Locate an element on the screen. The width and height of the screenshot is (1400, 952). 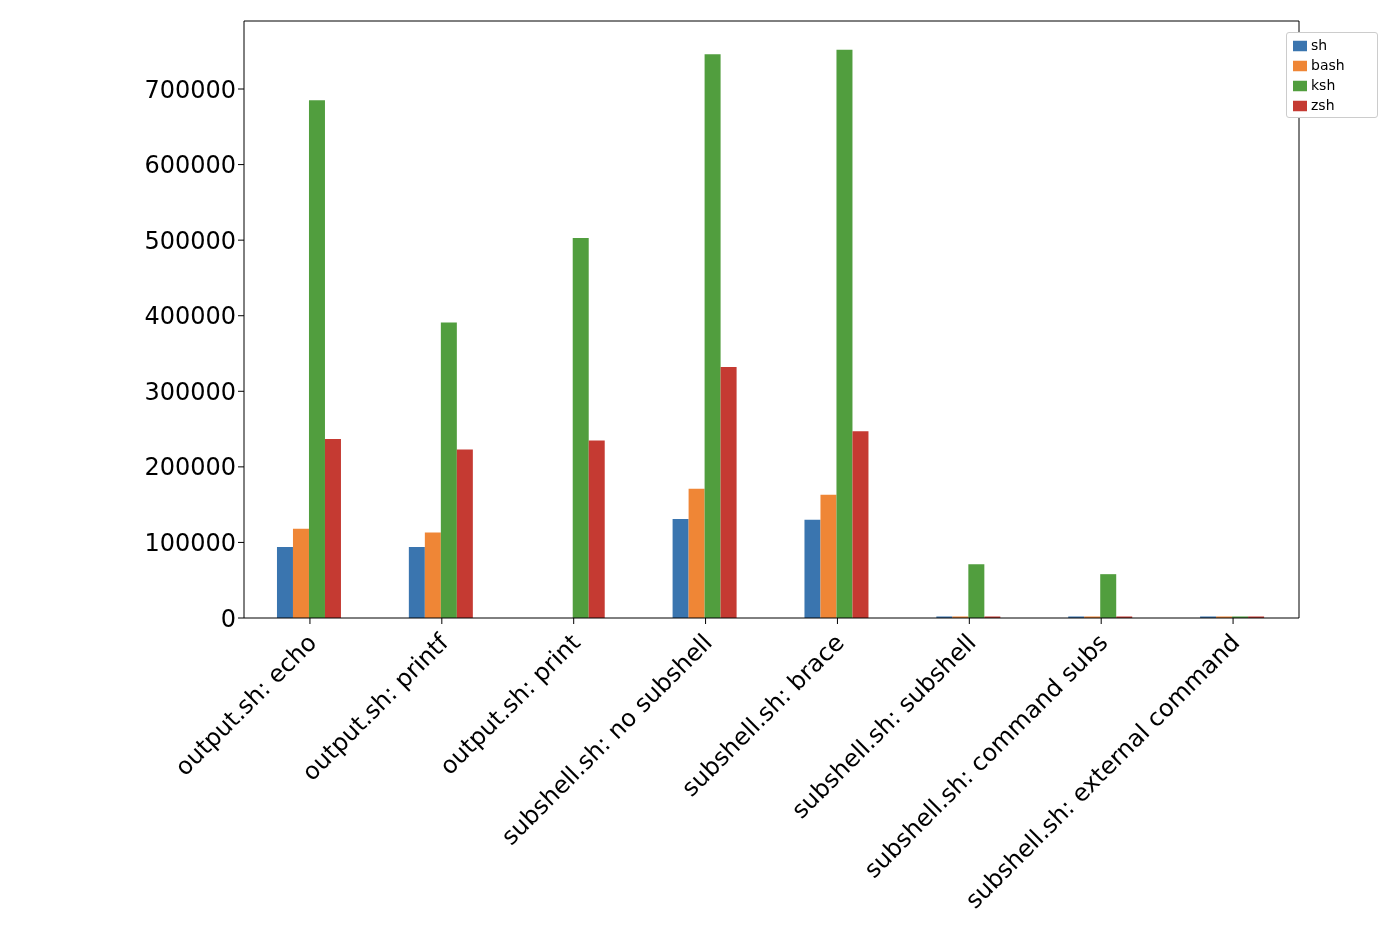
legend-label: ksh is located at coordinates (1323, 85).